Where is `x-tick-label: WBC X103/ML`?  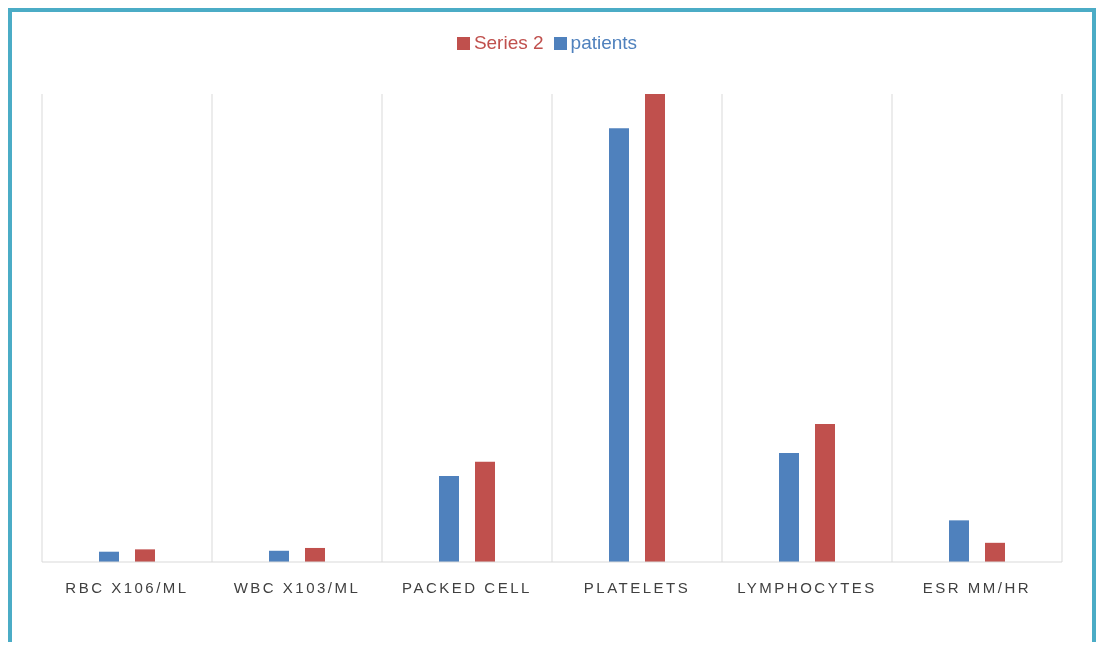
x-tick-label: WBC X103/ML is located at coordinates (297, 587).